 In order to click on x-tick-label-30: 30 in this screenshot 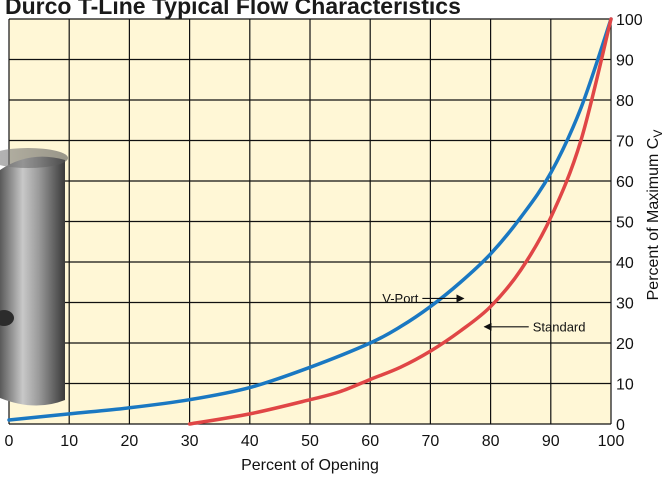, I will do `click(190, 441)`.